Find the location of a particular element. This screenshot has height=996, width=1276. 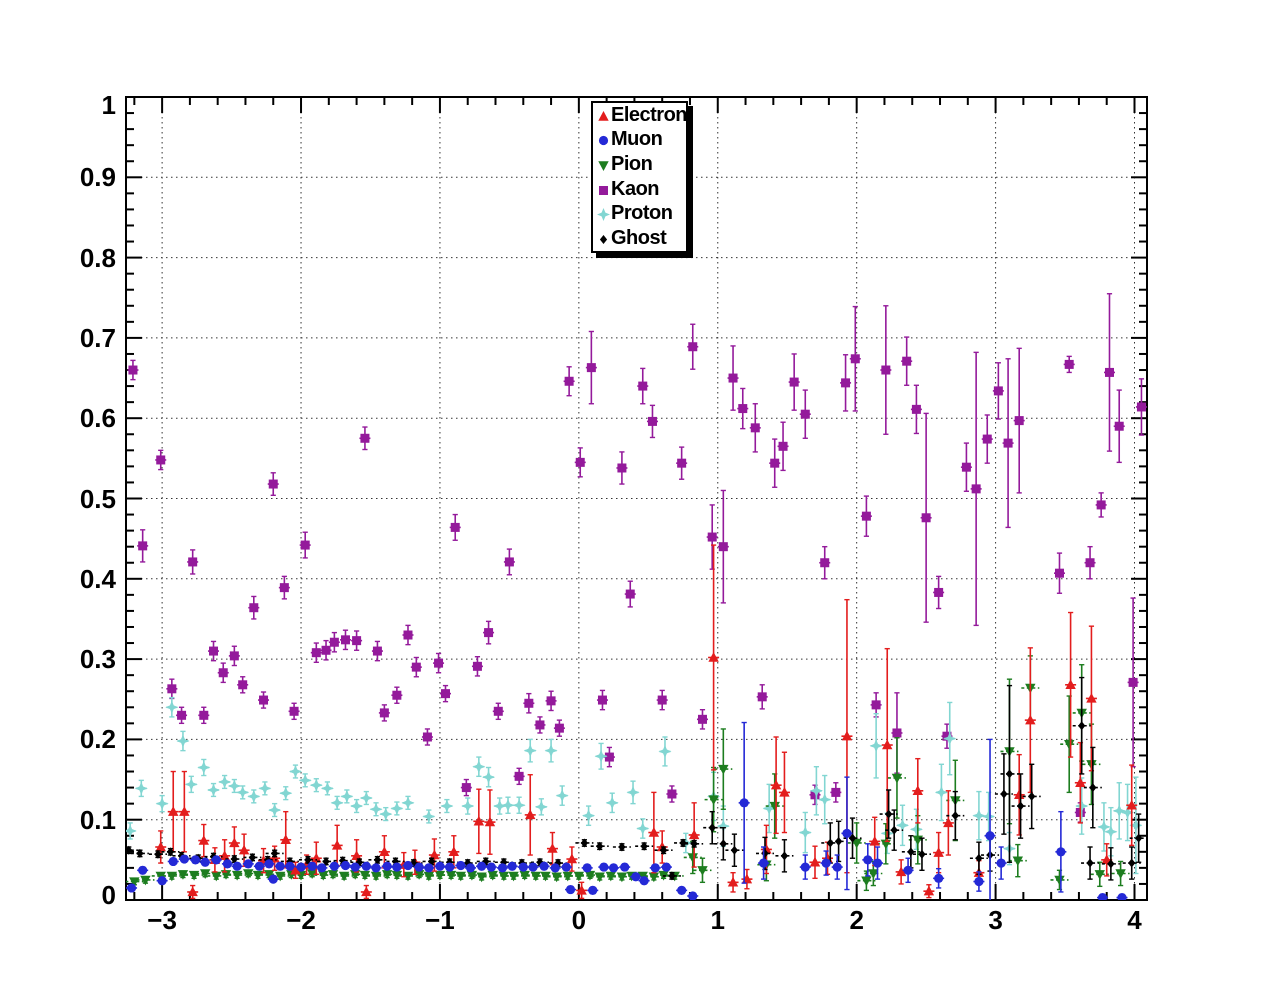

ghost-marker-icon is located at coordinates (603, 238).